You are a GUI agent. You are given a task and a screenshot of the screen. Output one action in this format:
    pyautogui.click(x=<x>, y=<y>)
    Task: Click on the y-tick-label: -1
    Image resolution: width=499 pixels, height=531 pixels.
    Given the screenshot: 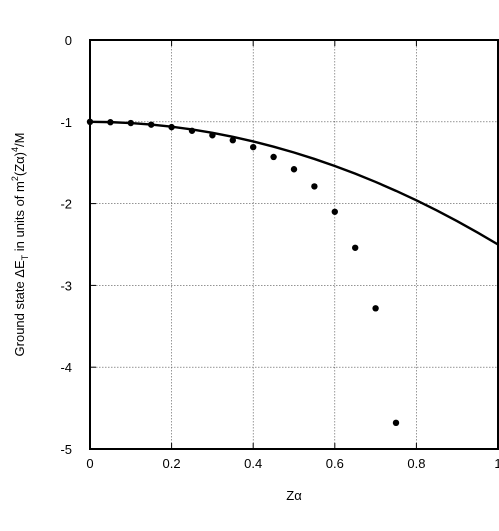 What is the action you would take?
    pyautogui.click(x=66, y=122)
    